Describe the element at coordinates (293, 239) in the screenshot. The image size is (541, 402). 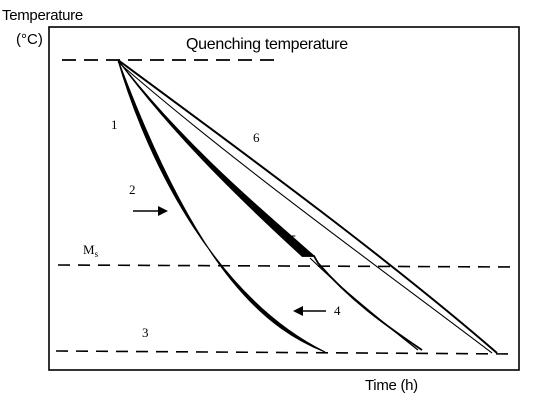
I see `region-label-5: 5` at that location.